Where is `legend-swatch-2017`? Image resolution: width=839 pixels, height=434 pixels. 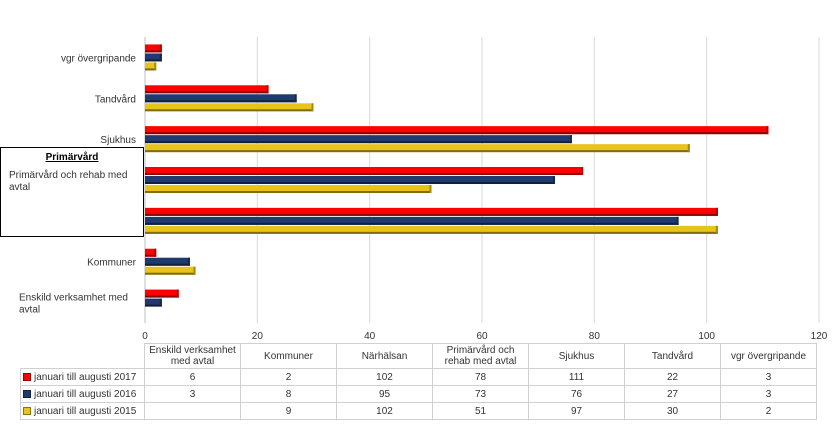 legend-swatch-2017 is located at coordinates (27, 376).